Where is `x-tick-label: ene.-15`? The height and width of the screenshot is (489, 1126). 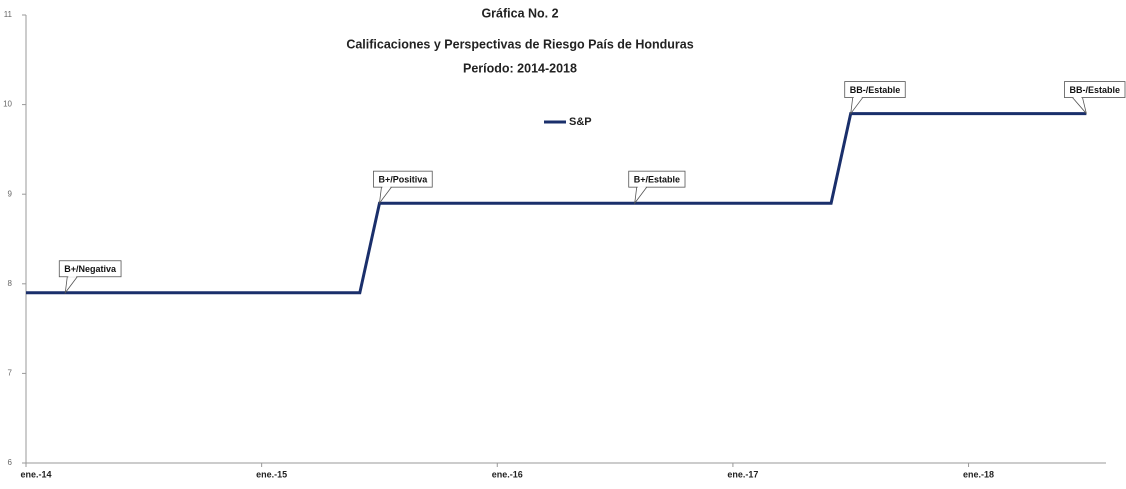 x-tick-label: ene.-15 is located at coordinates (271, 474).